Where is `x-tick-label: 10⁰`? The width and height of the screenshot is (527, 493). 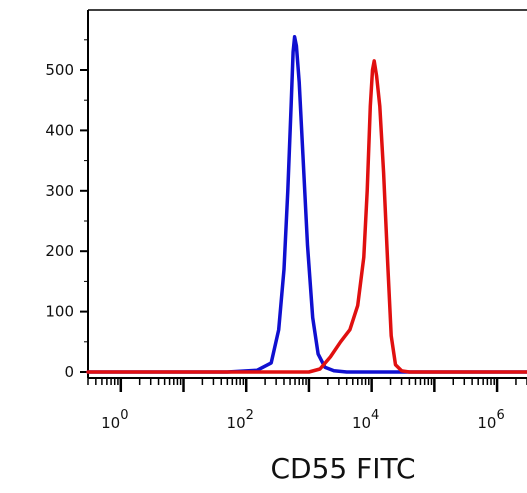 x-tick-label: 10⁰ is located at coordinates (114, 420).